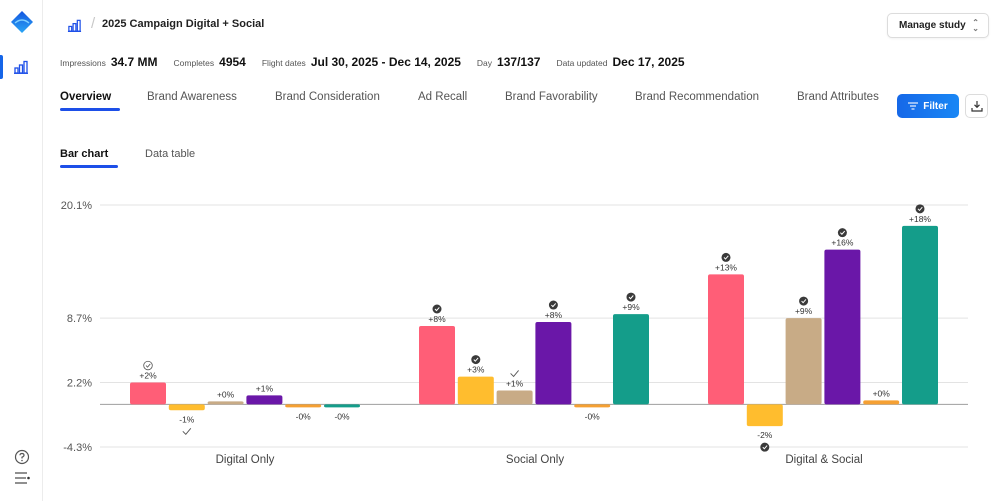 This screenshot has height=501, width=1000. Describe the element at coordinates (283, 63) in the screenshot. I see `stat-label-flight-dates: Flight dates` at that location.